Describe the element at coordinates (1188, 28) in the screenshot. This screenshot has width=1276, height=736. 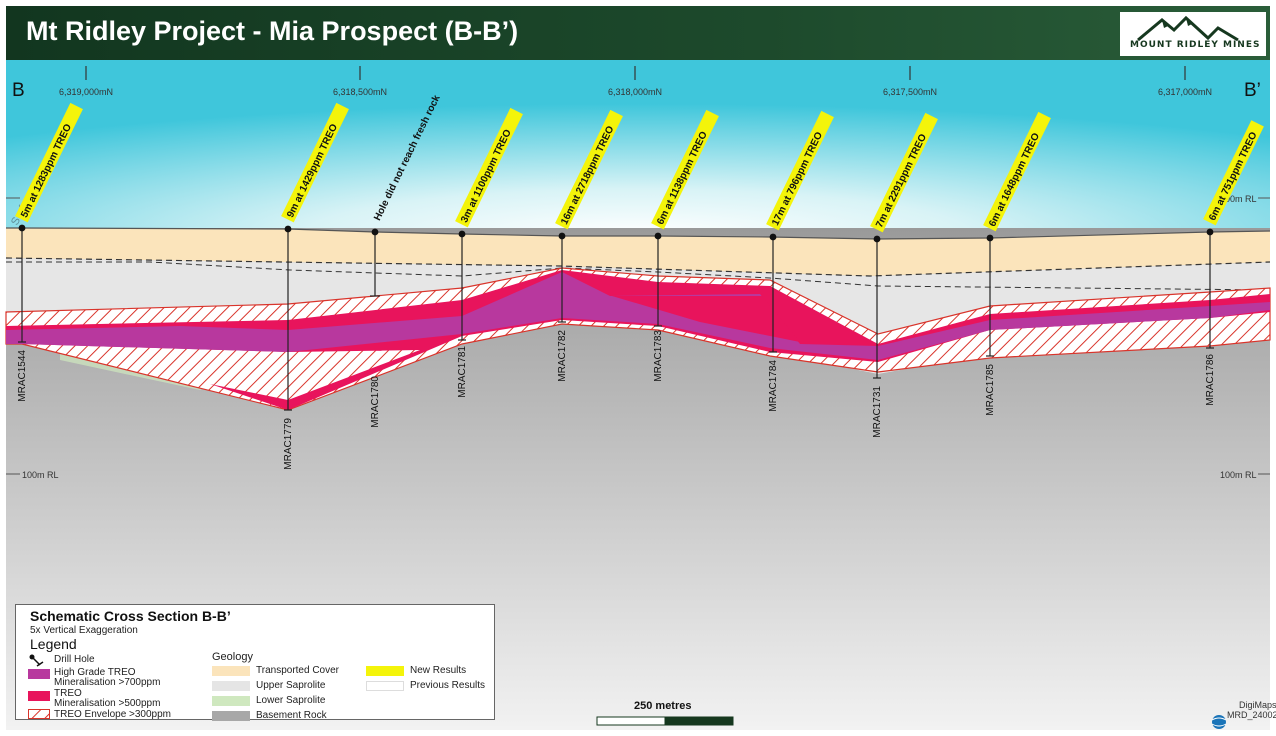
I see `mountain-logo-icon` at that location.